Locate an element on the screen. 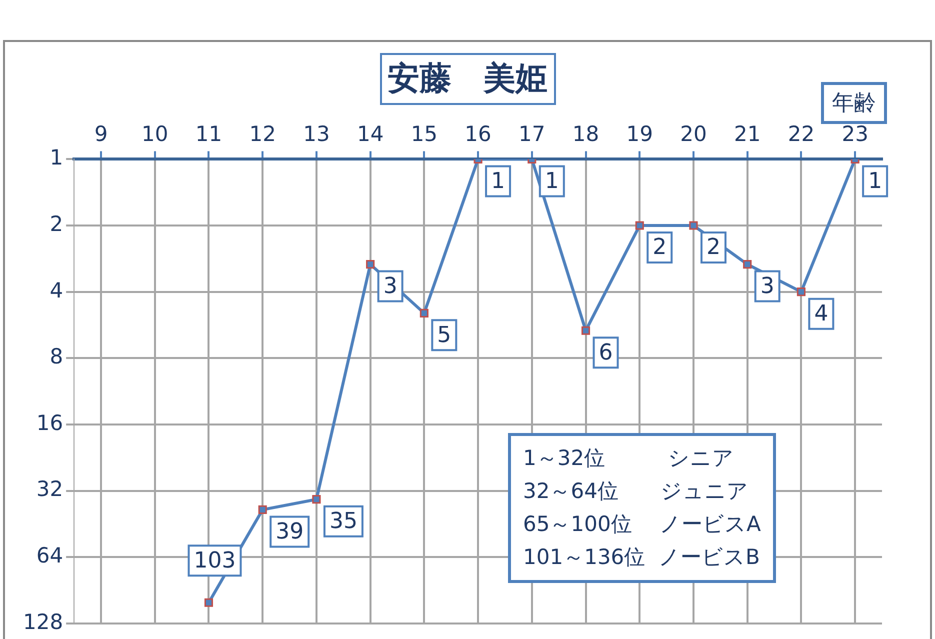  y-tick-label: 8 is located at coordinates (57, 356).